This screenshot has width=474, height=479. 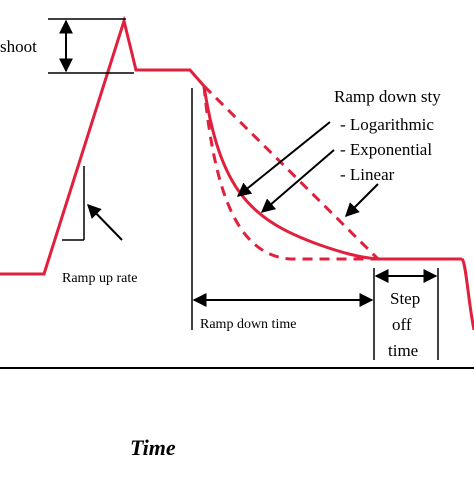 What do you see at coordinates (367, 174) in the screenshot?
I see `style-linear-label: - Linear` at bounding box center [367, 174].